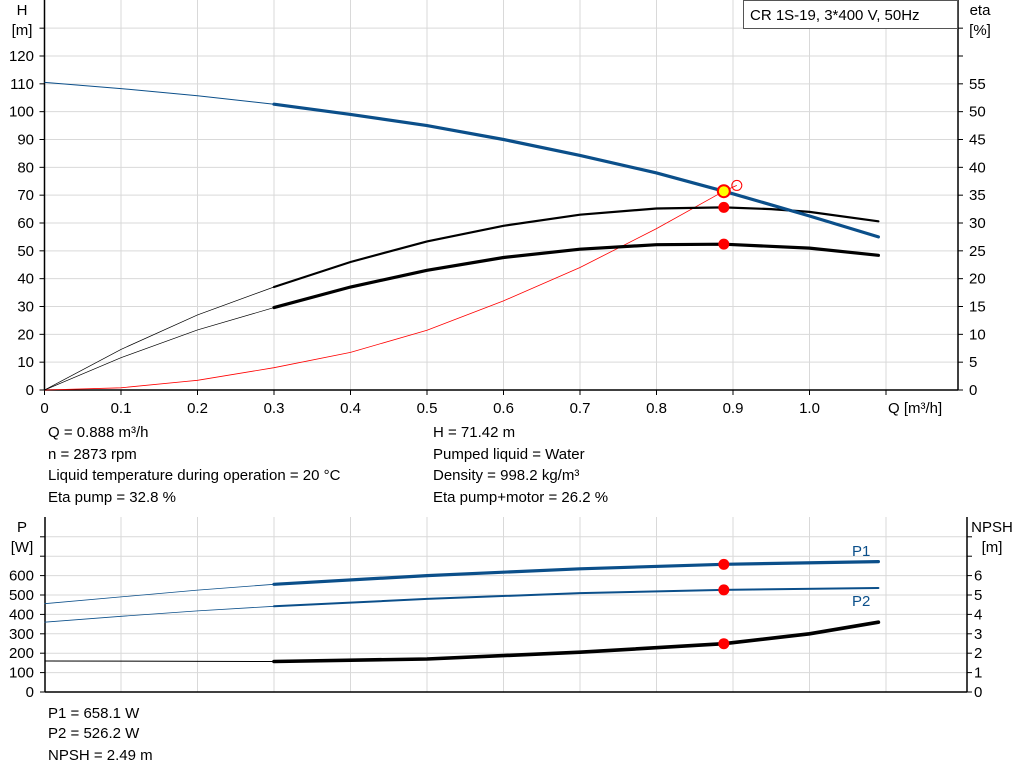 The width and height of the screenshot is (1024, 781). I want to click on x-axis-label: Q [m³/h], so click(915, 408).